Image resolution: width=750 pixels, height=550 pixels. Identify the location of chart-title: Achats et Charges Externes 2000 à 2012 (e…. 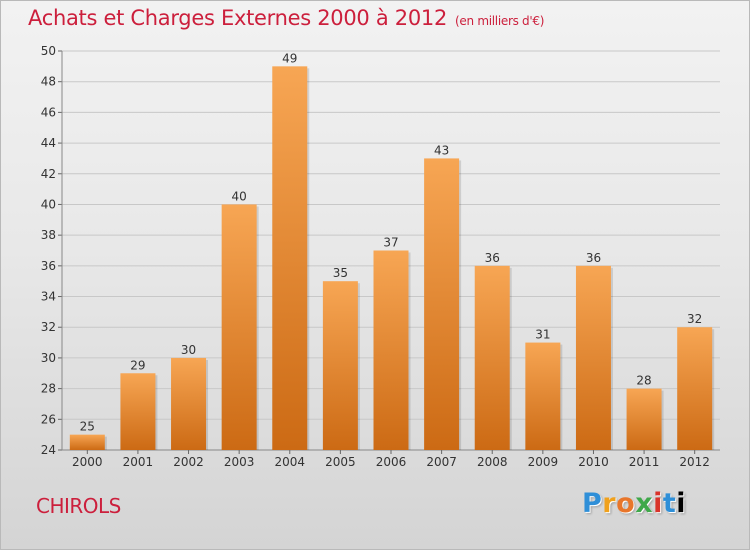
(286, 18).